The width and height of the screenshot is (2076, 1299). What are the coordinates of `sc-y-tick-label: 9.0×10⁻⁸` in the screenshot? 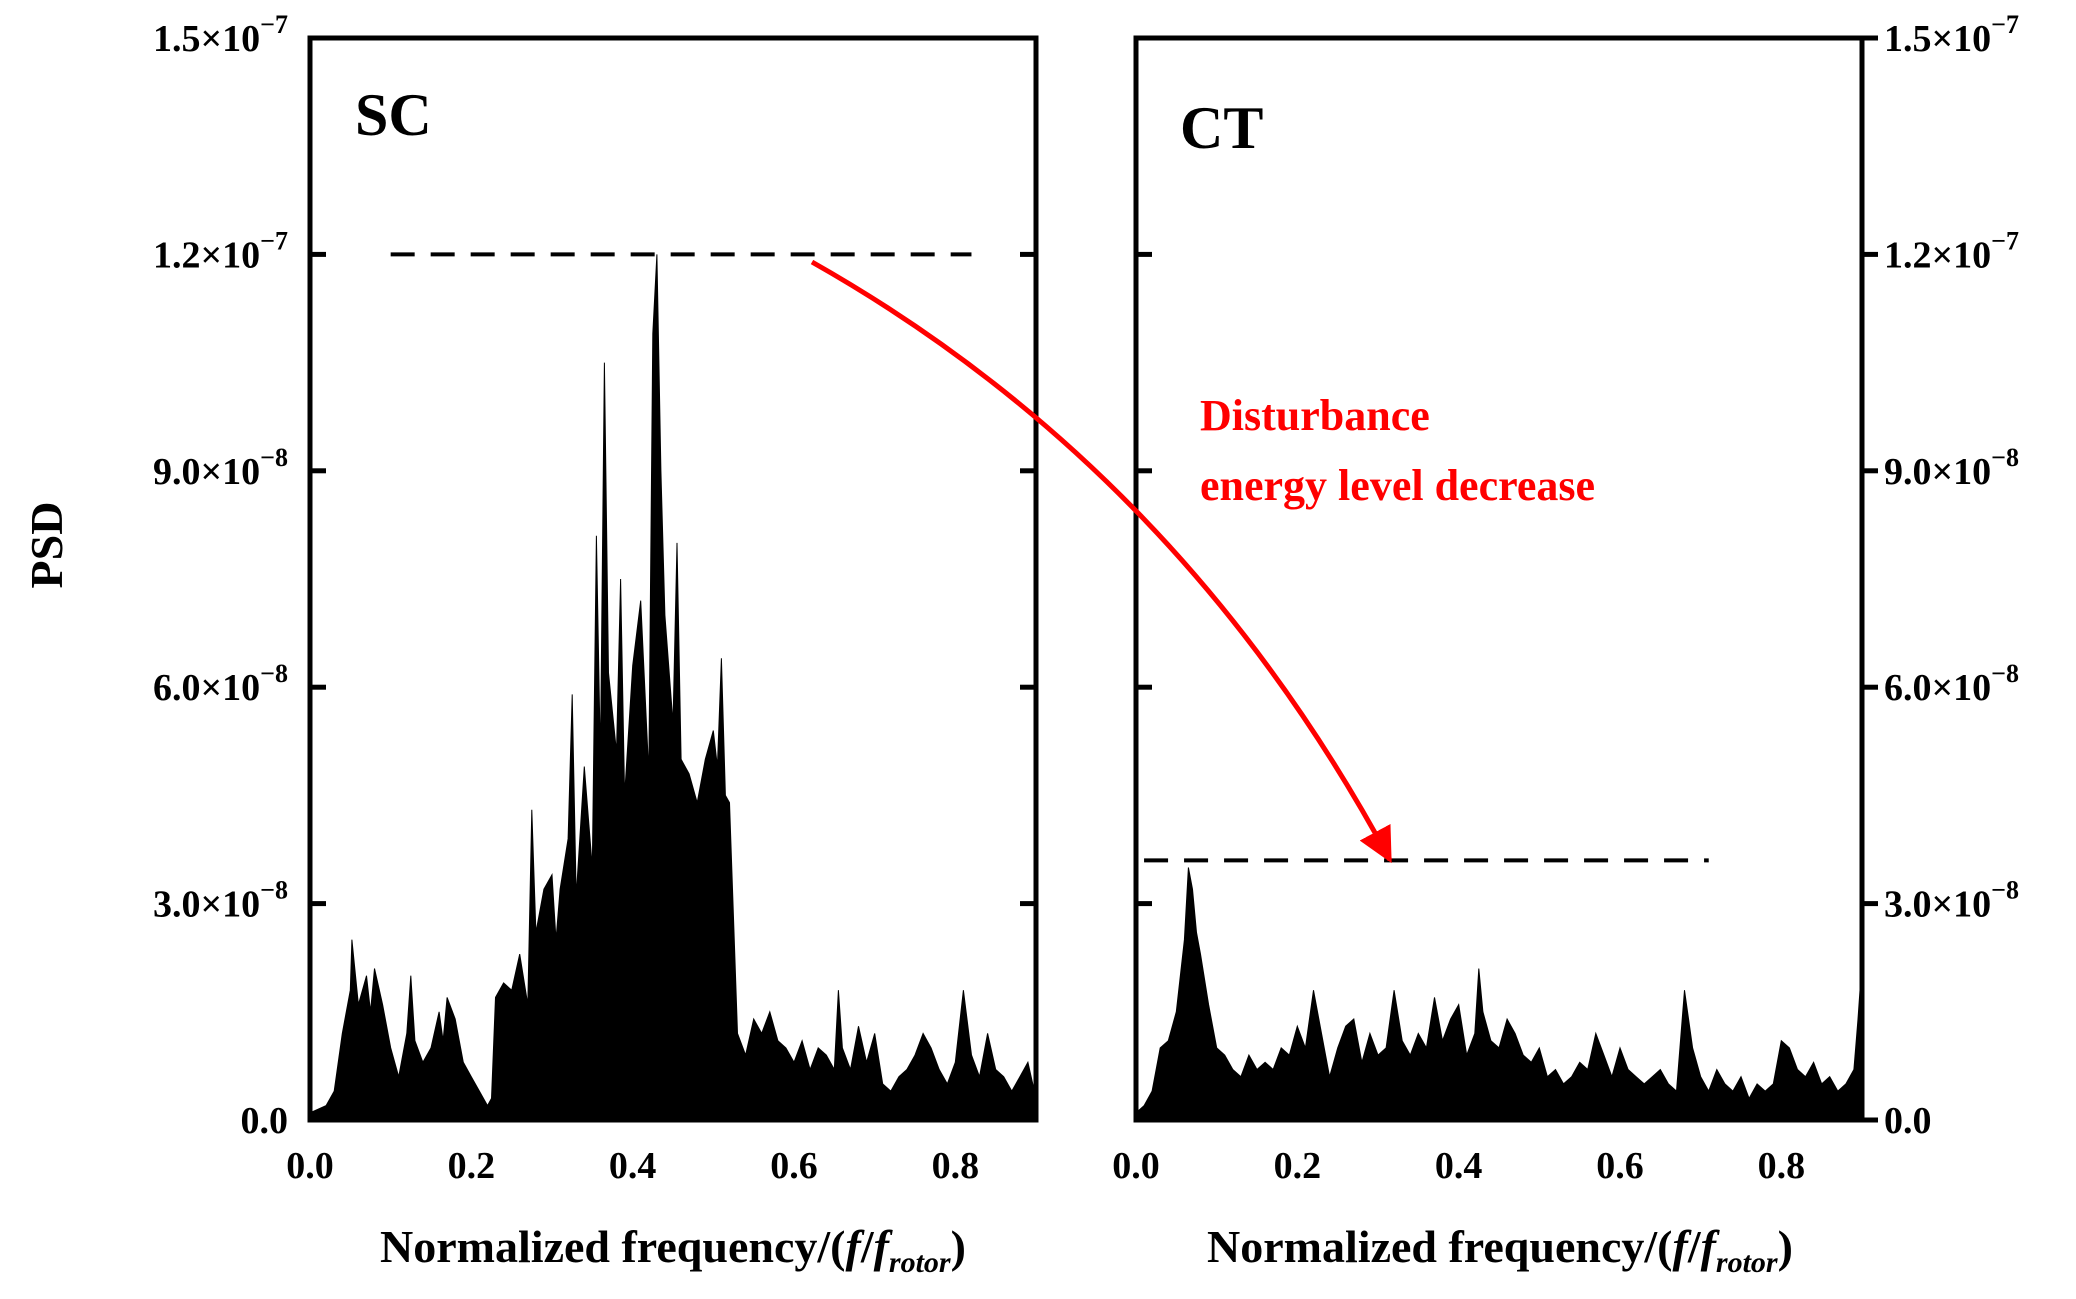 It's located at (220, 468).